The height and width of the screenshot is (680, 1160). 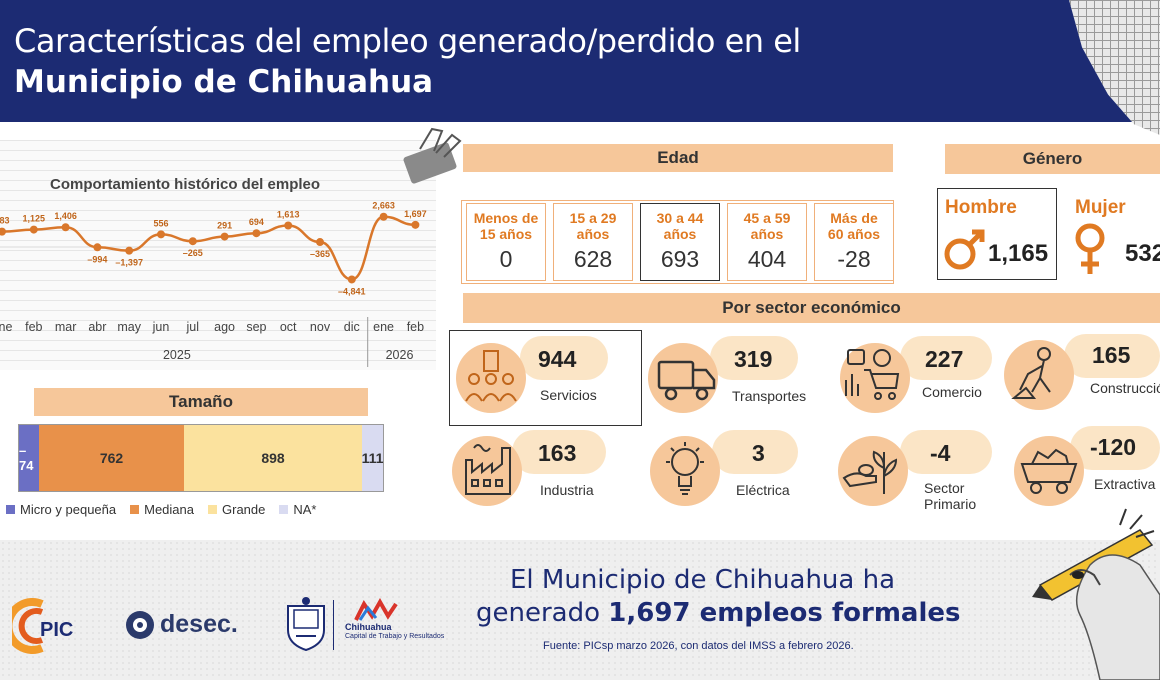 I want to click on age-label: Más de 60 años, so click(x=854, y=226).